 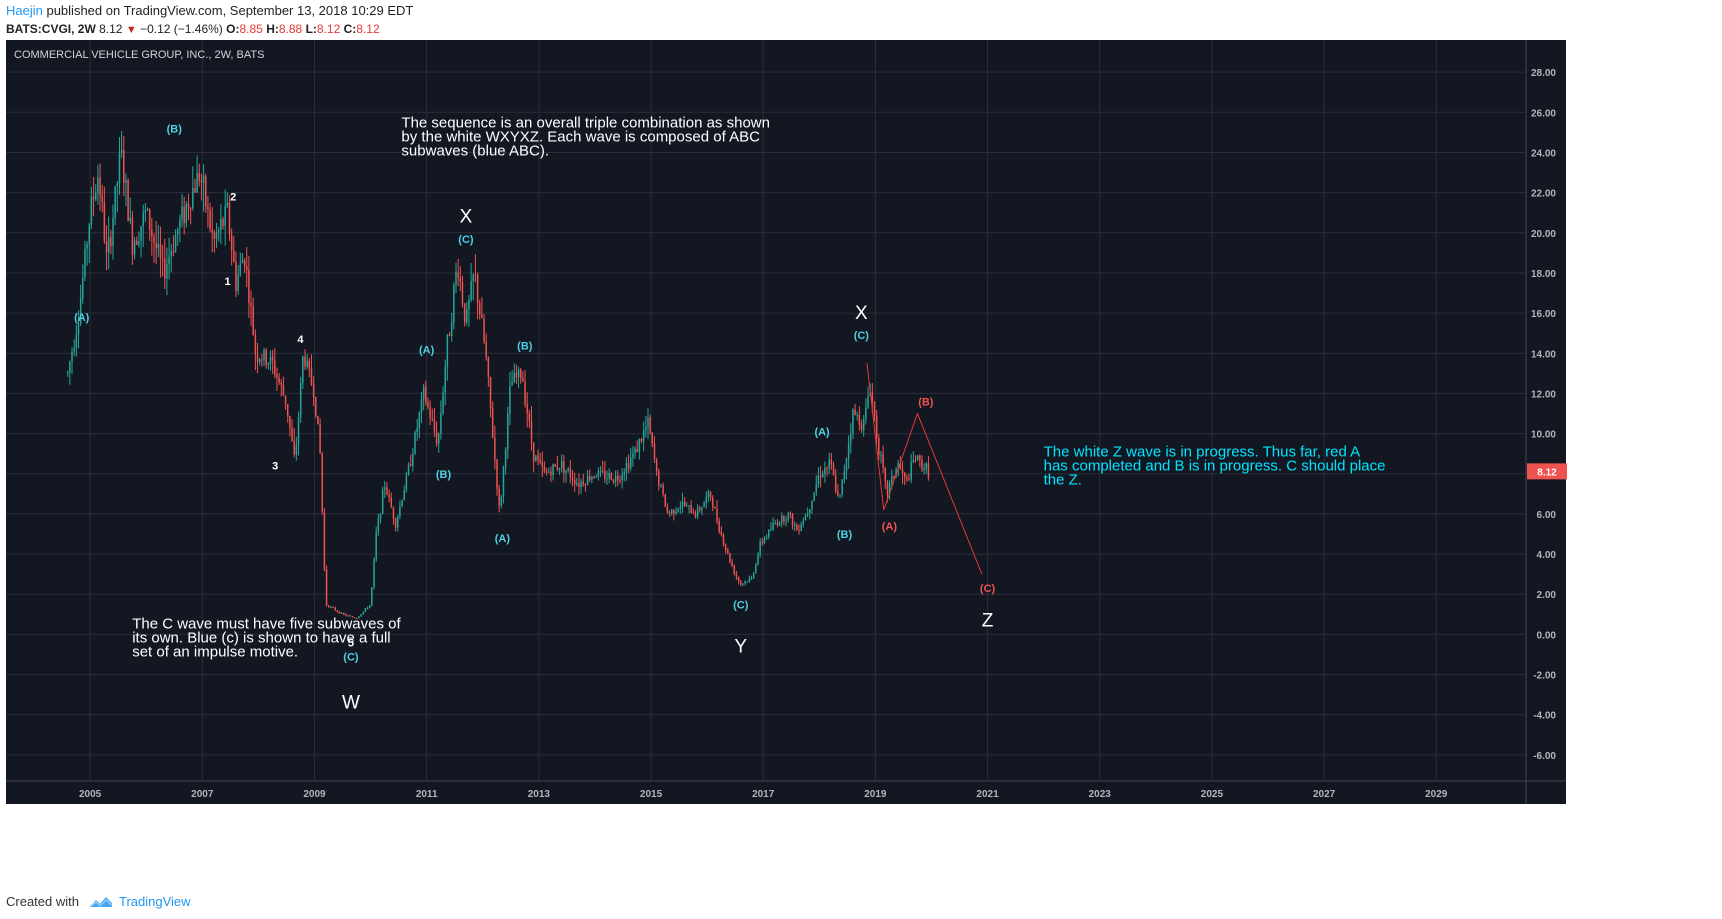 I want to click on footer: Created with TradingView, so click(x=98, y=901).